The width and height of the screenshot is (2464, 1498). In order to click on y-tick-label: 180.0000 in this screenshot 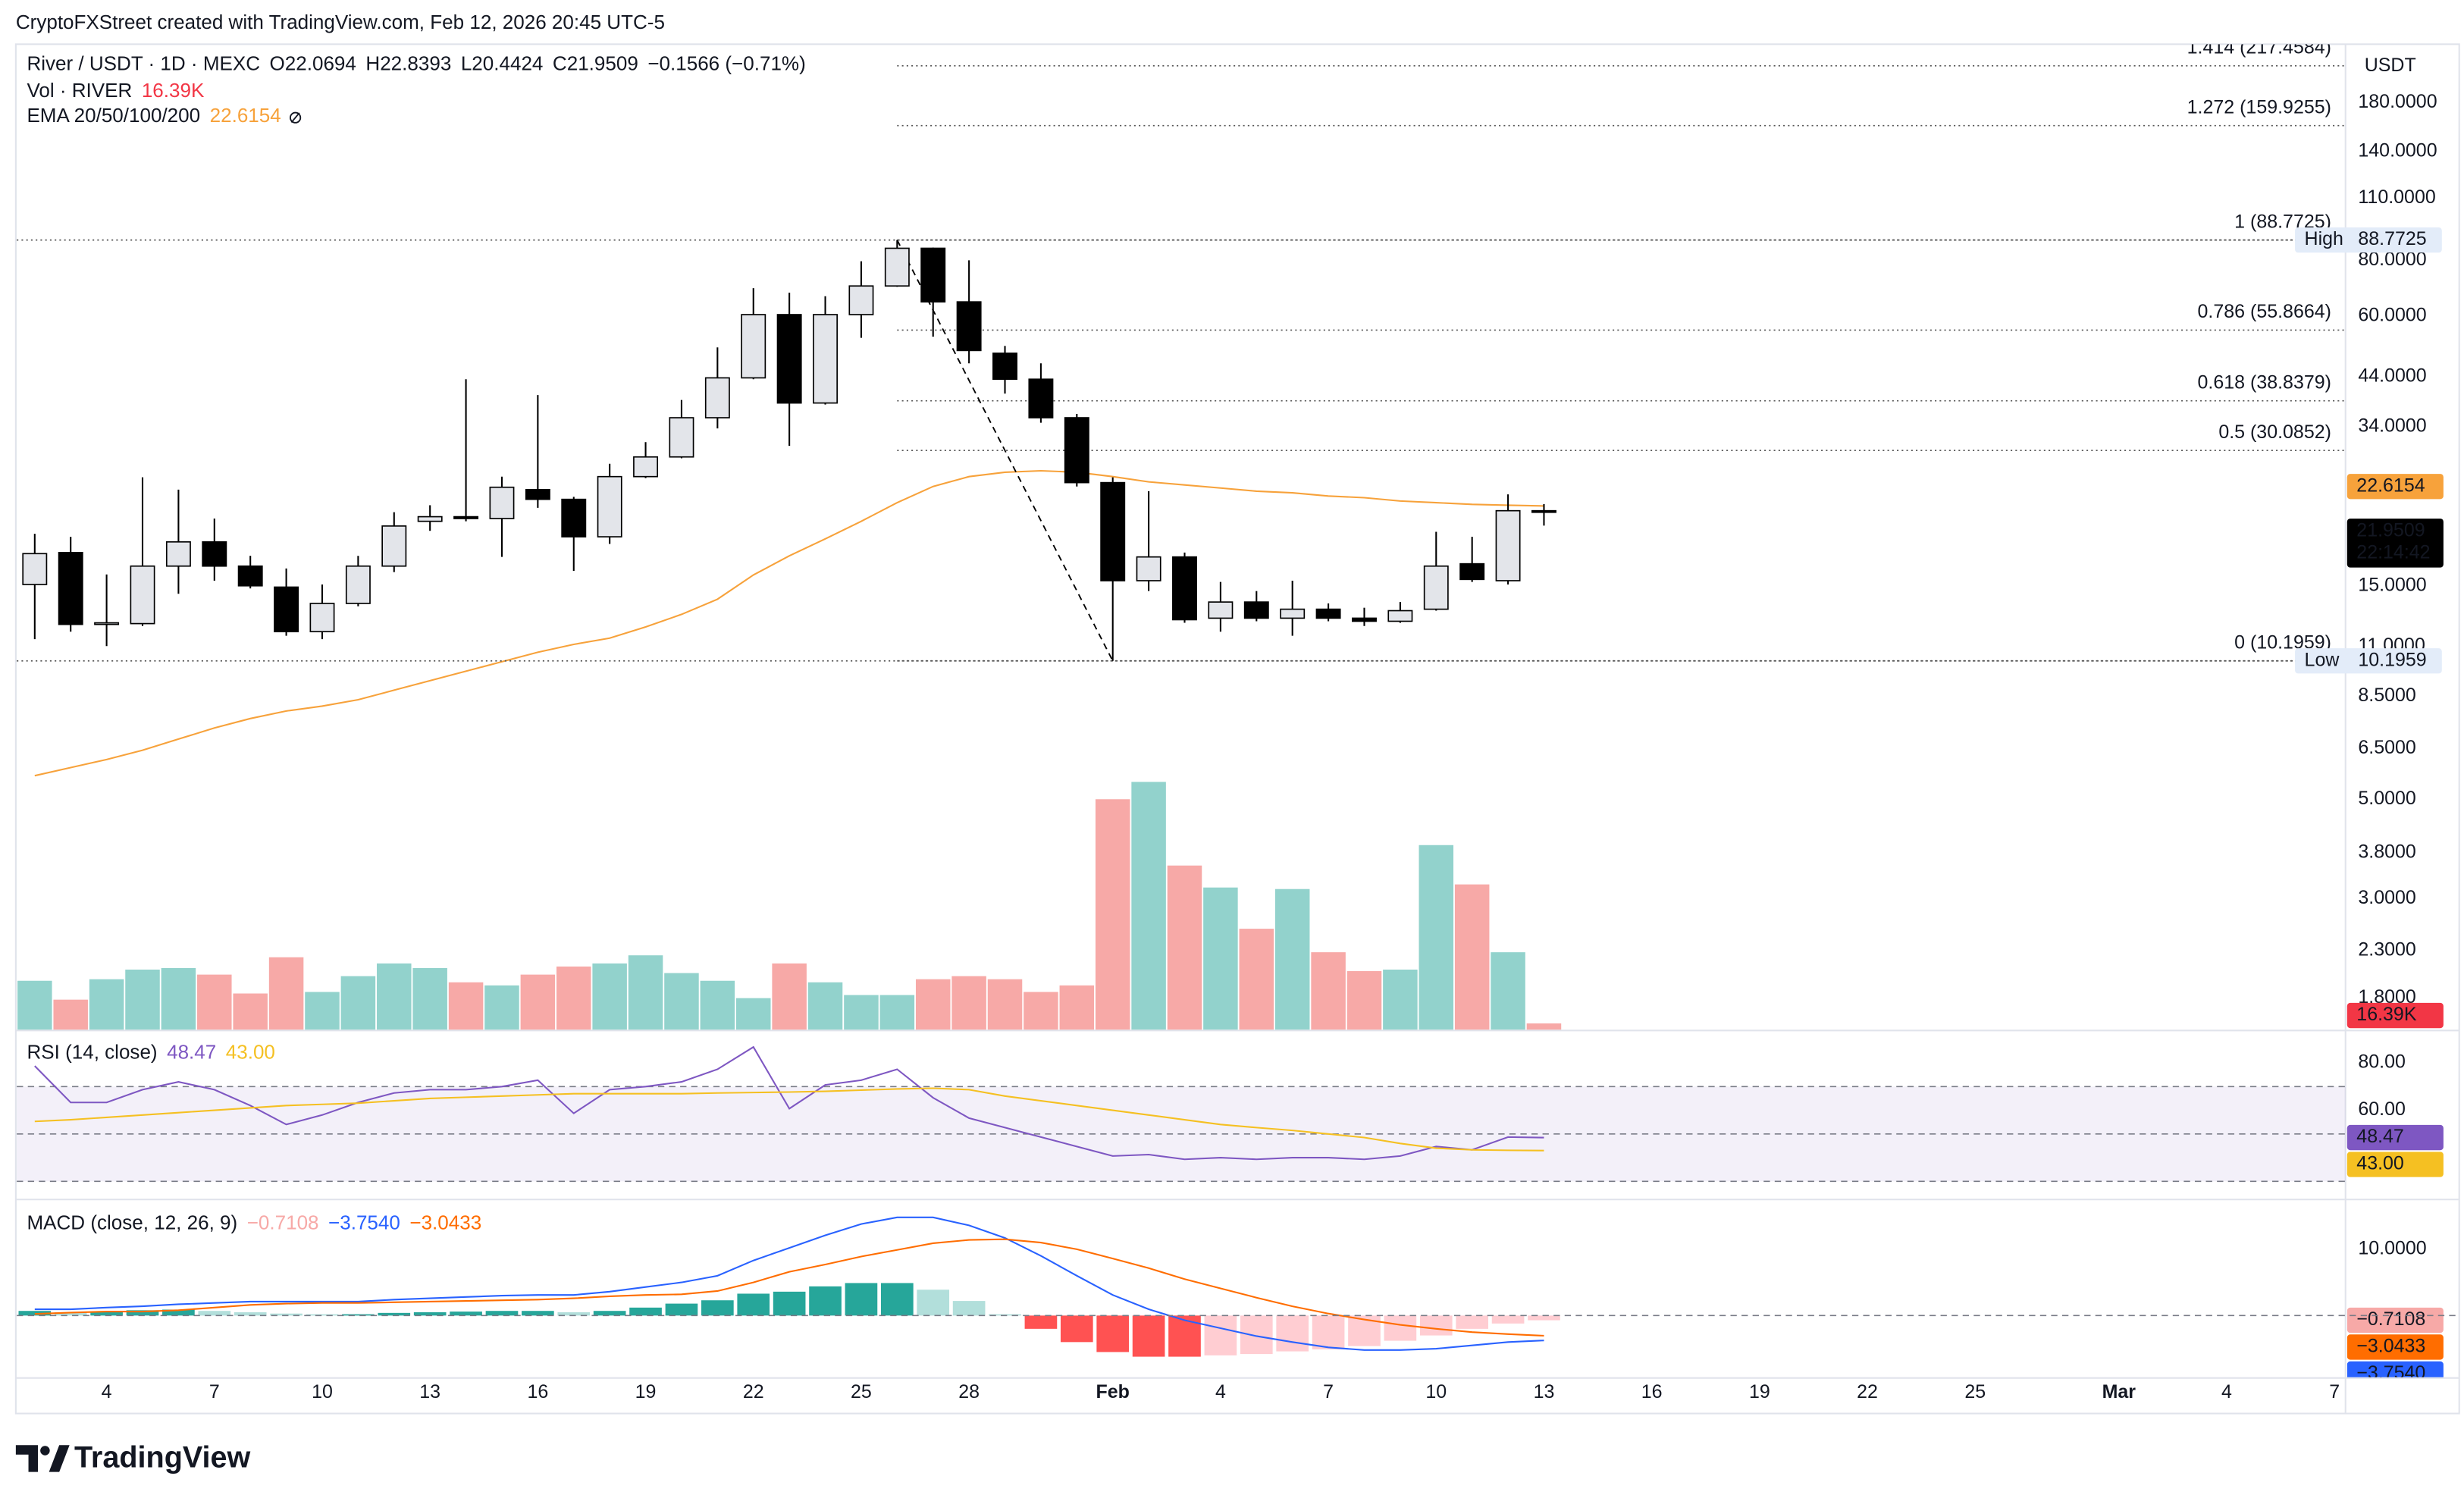, I will do `click(2397, 101)`.